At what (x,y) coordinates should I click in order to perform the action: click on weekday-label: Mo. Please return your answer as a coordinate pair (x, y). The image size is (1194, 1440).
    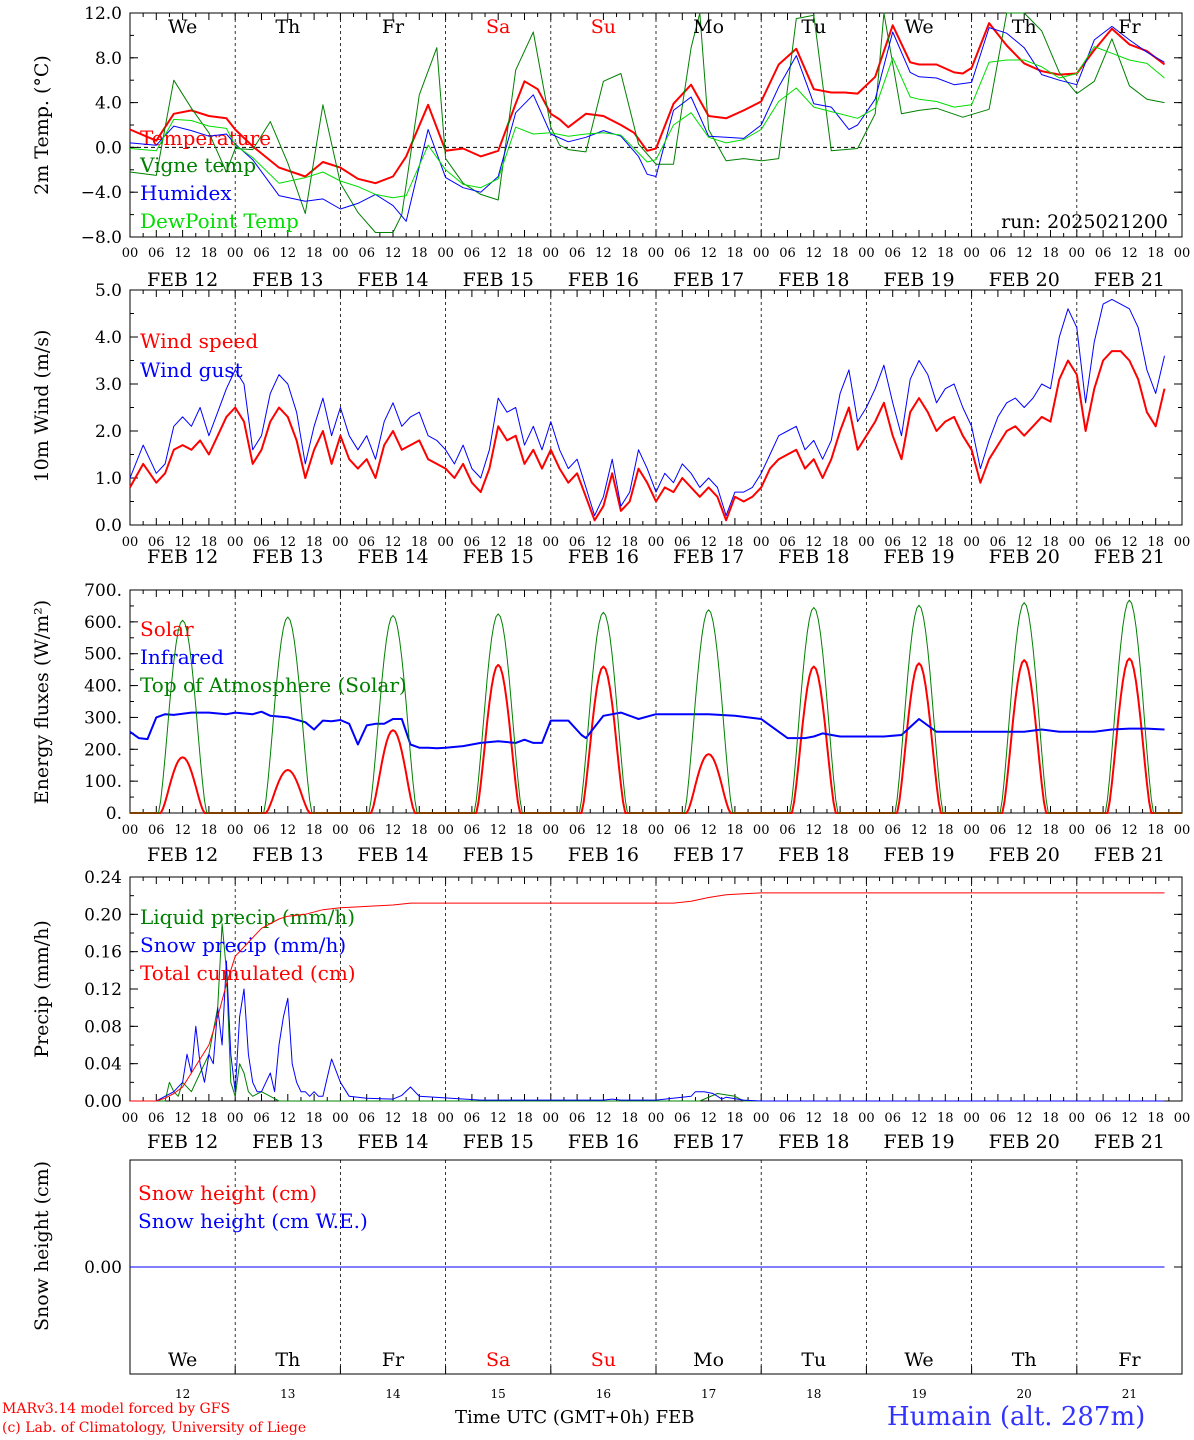
    Looking at the image, I should click on (708, 1360).